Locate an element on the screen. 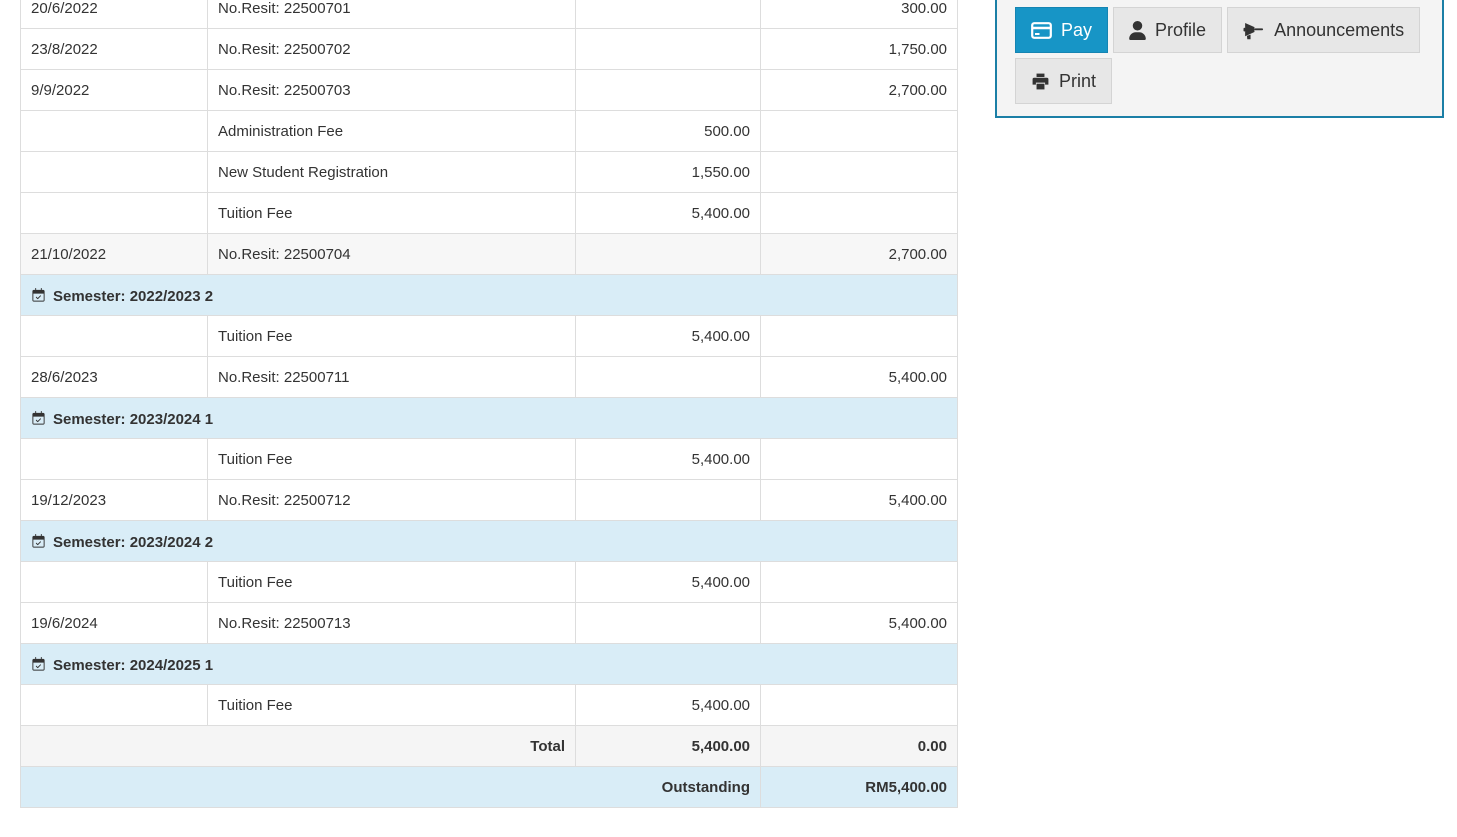 This screenshot has width=1457, height=837. semester-label: Semester: 2023/2024 2 is located at coordinates (489, 541).